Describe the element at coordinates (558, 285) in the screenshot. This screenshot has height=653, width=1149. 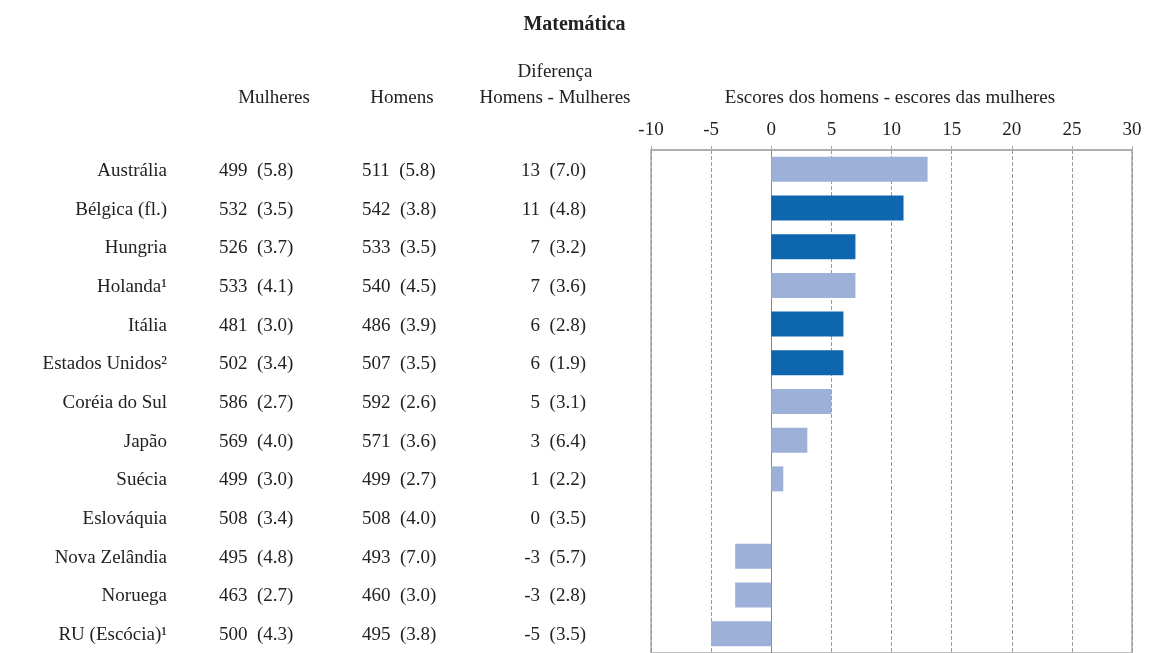
I see `data-label: 7 (3.6)` at that location.